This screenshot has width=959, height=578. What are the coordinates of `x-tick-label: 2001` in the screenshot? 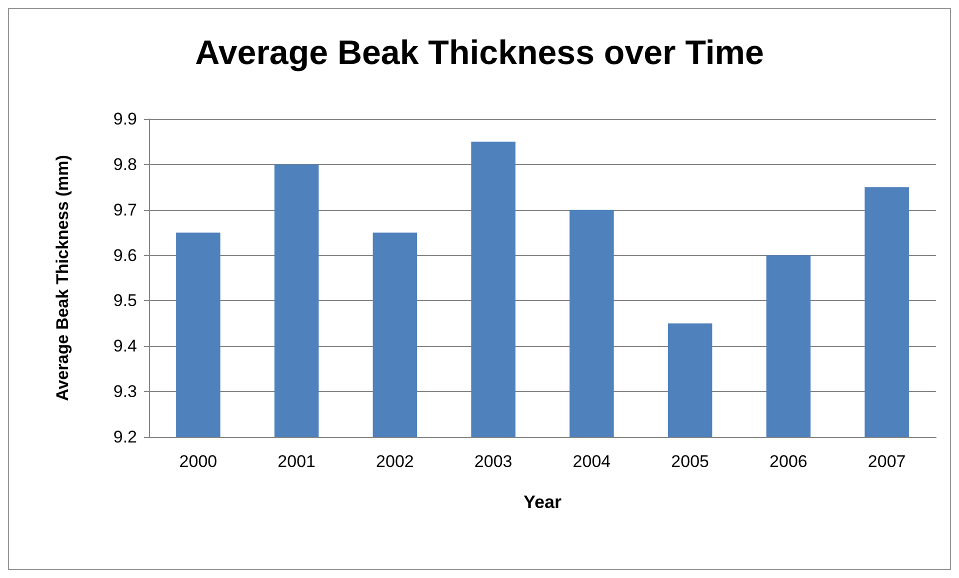 It's located at (297, 461).